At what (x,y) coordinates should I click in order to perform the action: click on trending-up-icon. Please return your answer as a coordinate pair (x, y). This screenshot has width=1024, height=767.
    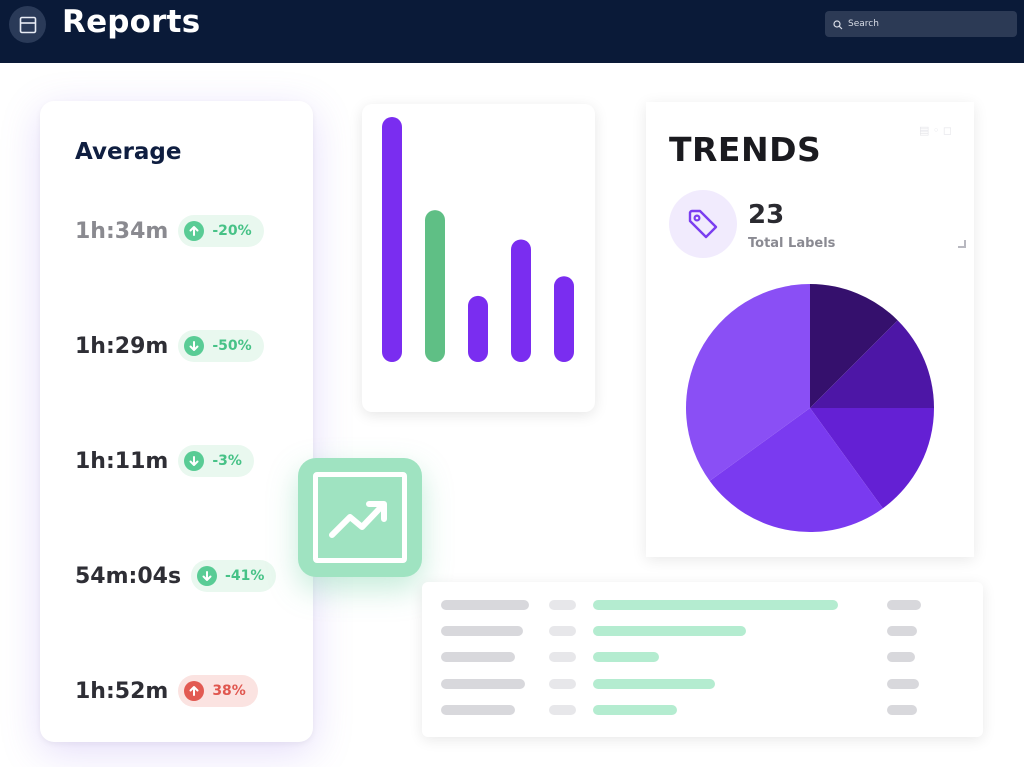
    Looking at the image, I should click on (360, 517).